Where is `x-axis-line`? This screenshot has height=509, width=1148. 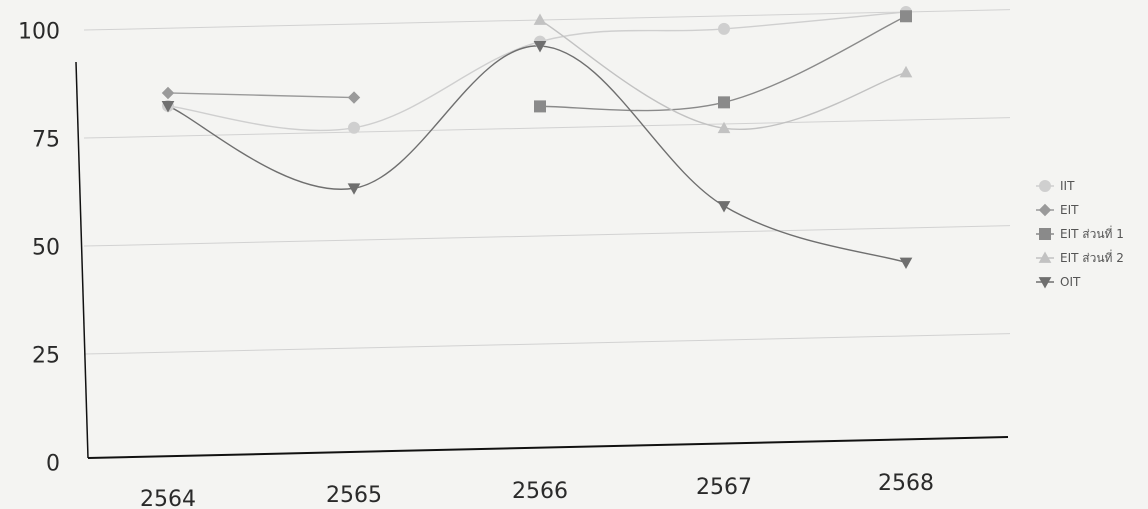
x-axis-line is located at coordinates (548, 447).